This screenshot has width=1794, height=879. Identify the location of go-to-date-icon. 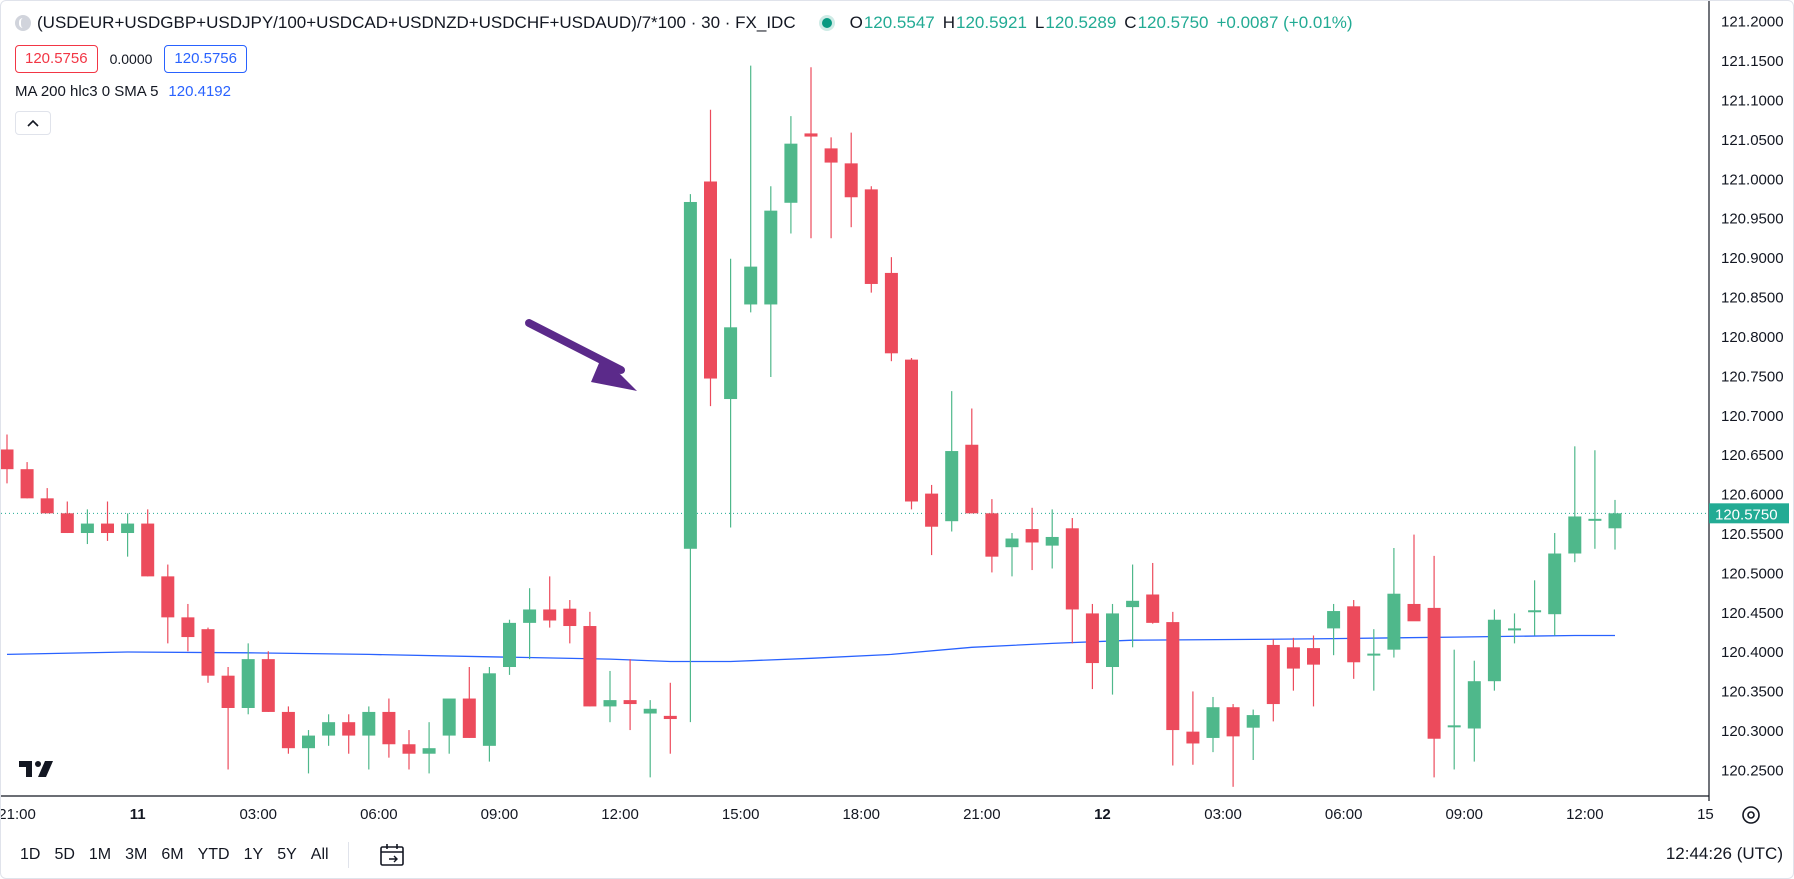
(392, 855).